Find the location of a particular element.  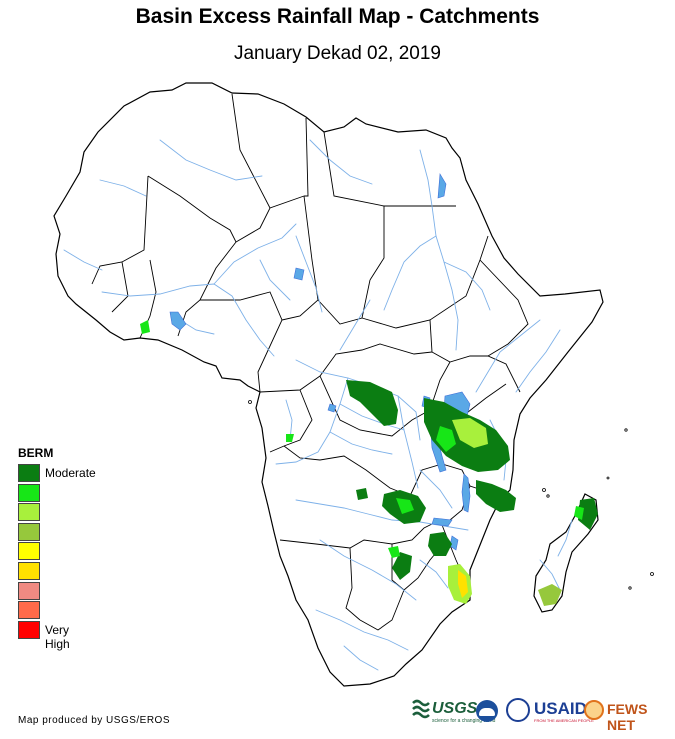

map-subtitle: January Dekad 02, 2019 is located at coordinates (337, 53).